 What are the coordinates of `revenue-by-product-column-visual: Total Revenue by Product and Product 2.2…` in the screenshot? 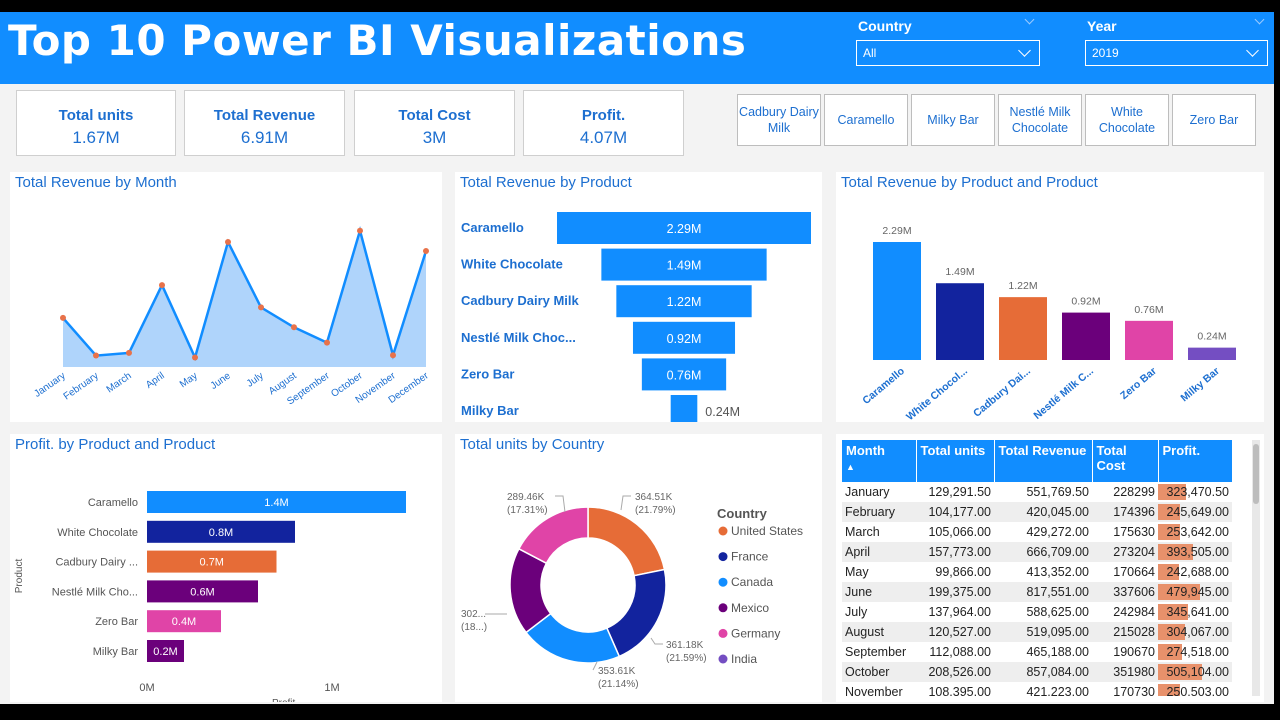 It's located at (1050, 297).